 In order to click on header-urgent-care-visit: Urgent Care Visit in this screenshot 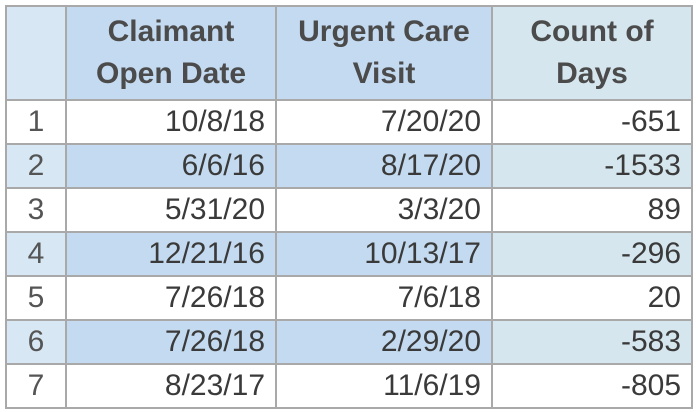, I will do `click(384, 53)`.